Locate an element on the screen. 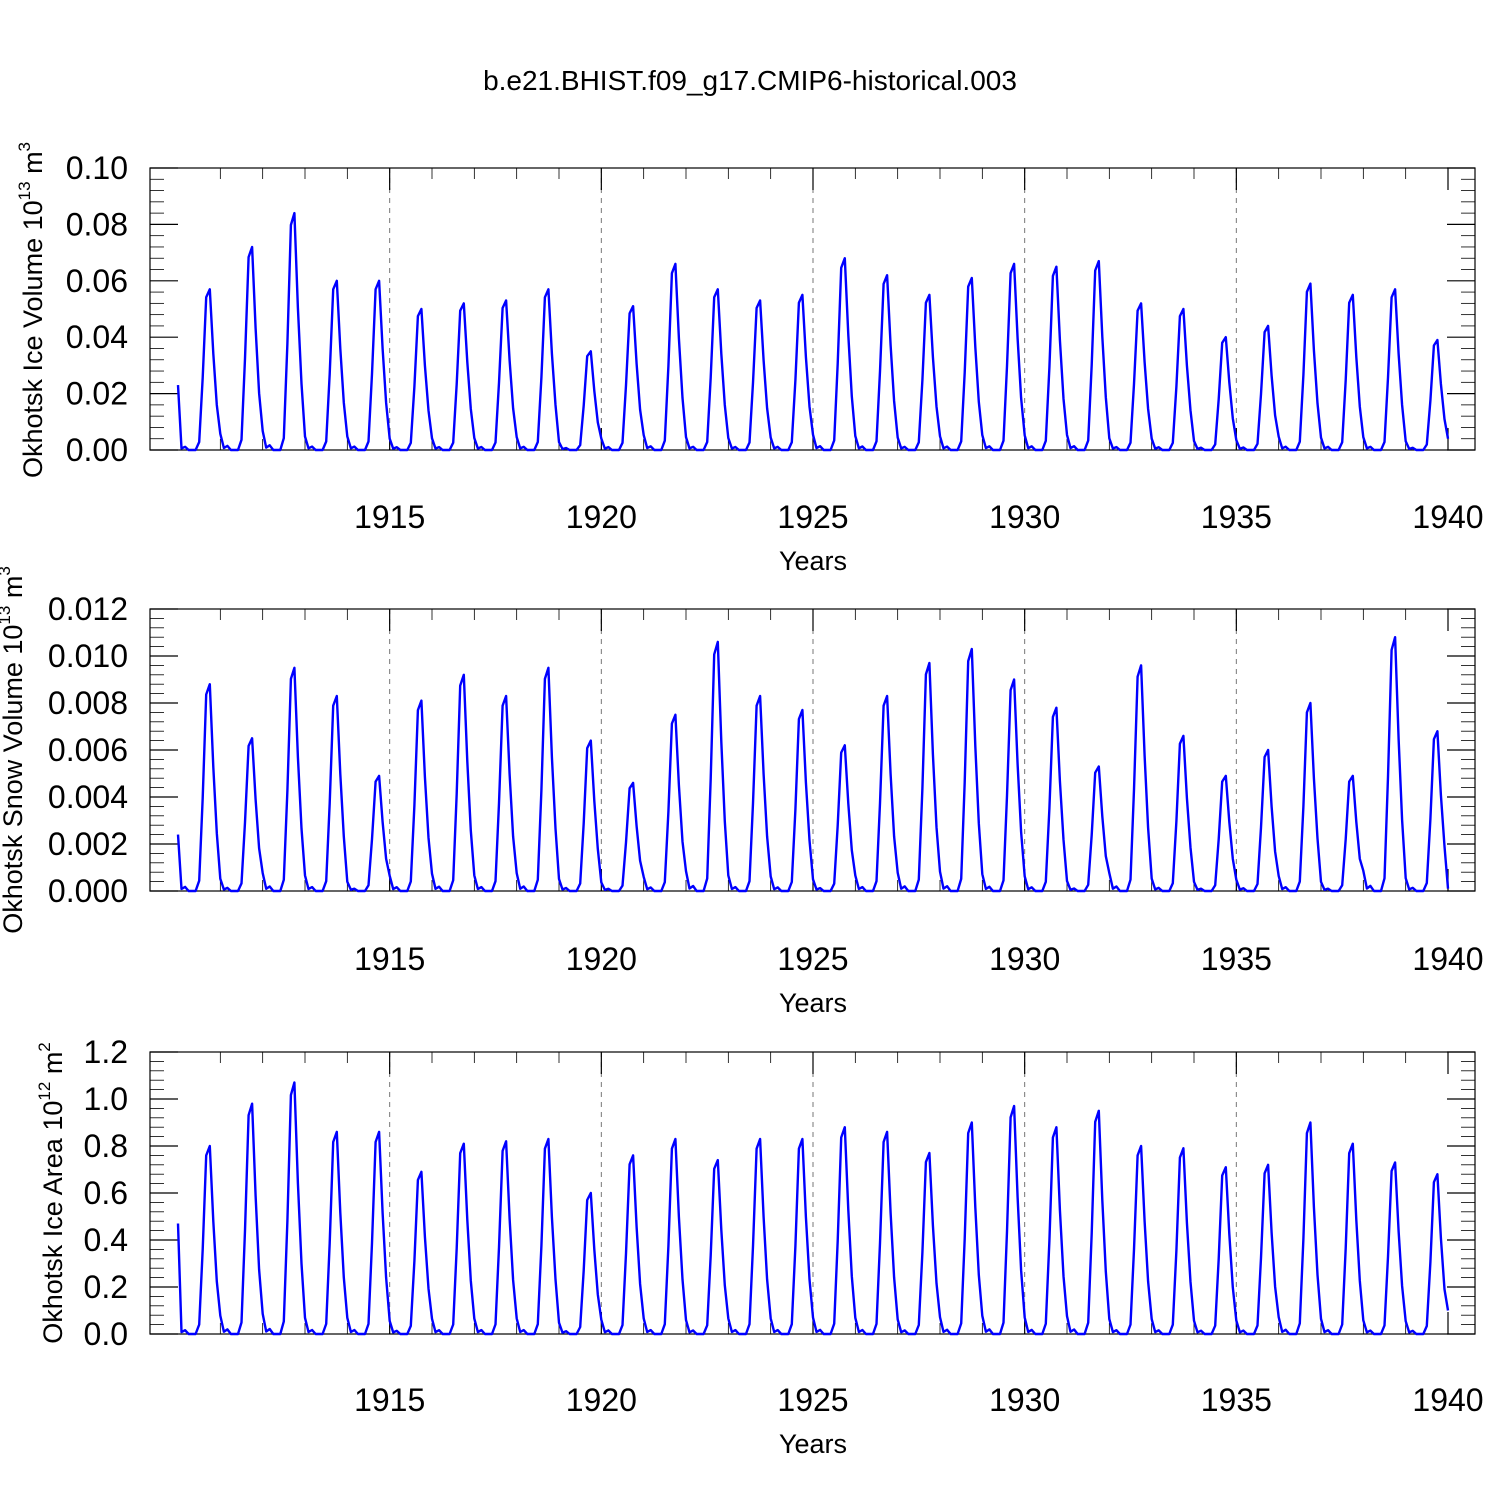 The image size is (1500, 1500). series-line-snow-volume is located at coordinates (813, 764).